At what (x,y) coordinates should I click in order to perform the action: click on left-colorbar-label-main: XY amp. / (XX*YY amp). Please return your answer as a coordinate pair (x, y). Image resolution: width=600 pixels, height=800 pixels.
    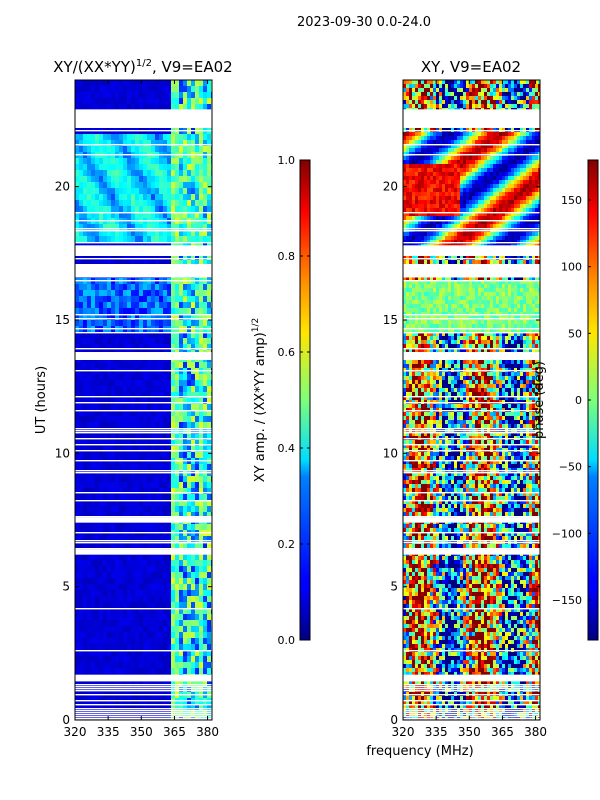
    Looking at the image, I should click on (260, 407).